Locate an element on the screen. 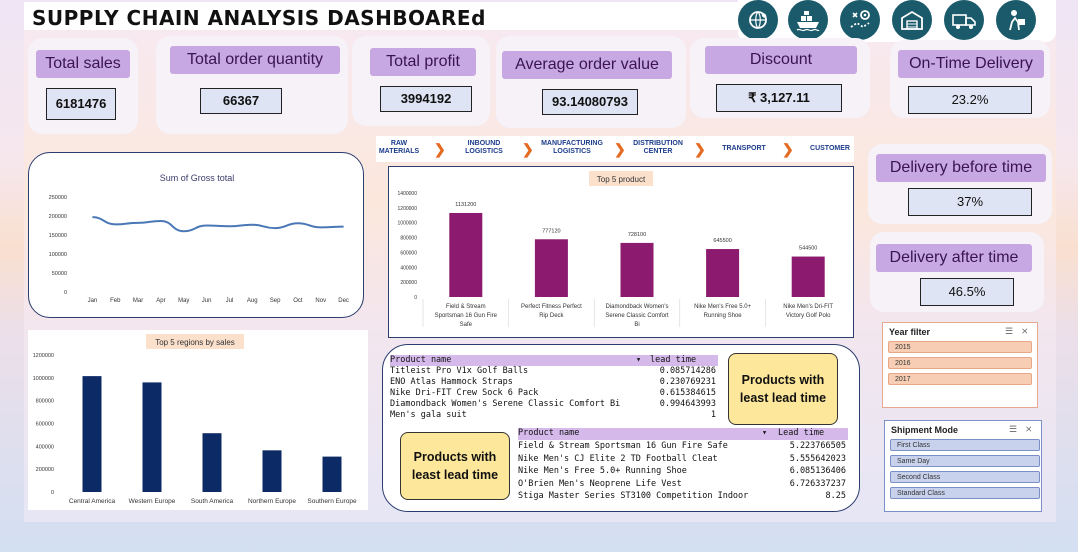 This screenshot has width=1078, height=552. chain-step-inbound-logistics: INBOUND LOGISTICS is located at coordinates (484, 148).